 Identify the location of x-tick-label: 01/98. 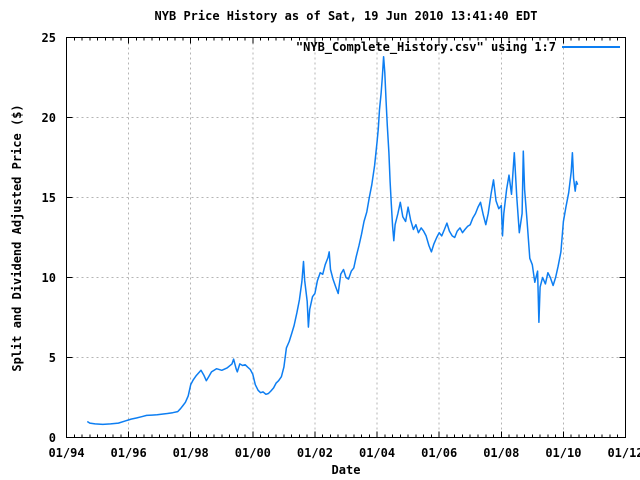
(190, 453).